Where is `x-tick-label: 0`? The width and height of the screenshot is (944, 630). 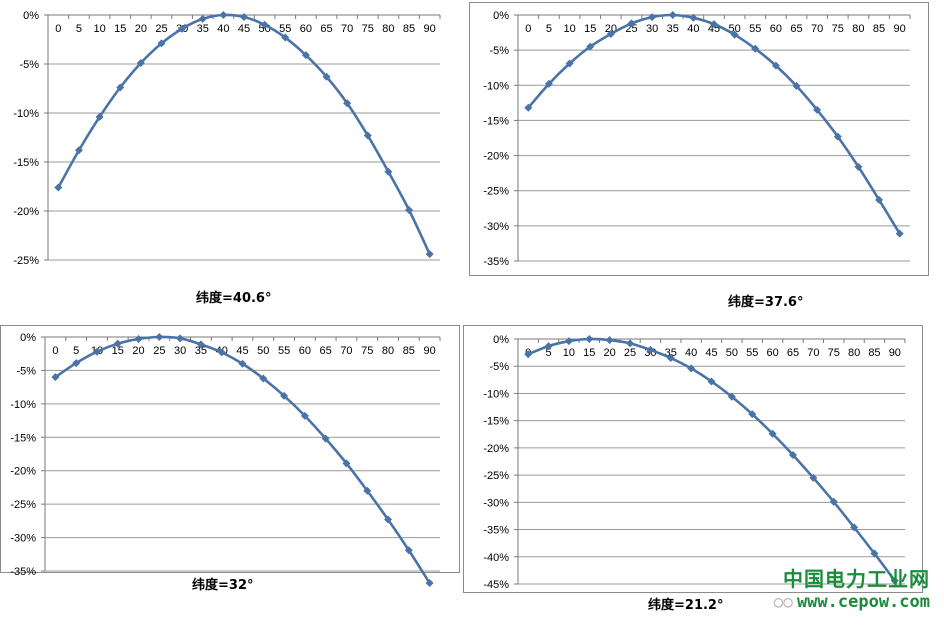 x-tick-label: 0 is located at coordinates (58, 29).